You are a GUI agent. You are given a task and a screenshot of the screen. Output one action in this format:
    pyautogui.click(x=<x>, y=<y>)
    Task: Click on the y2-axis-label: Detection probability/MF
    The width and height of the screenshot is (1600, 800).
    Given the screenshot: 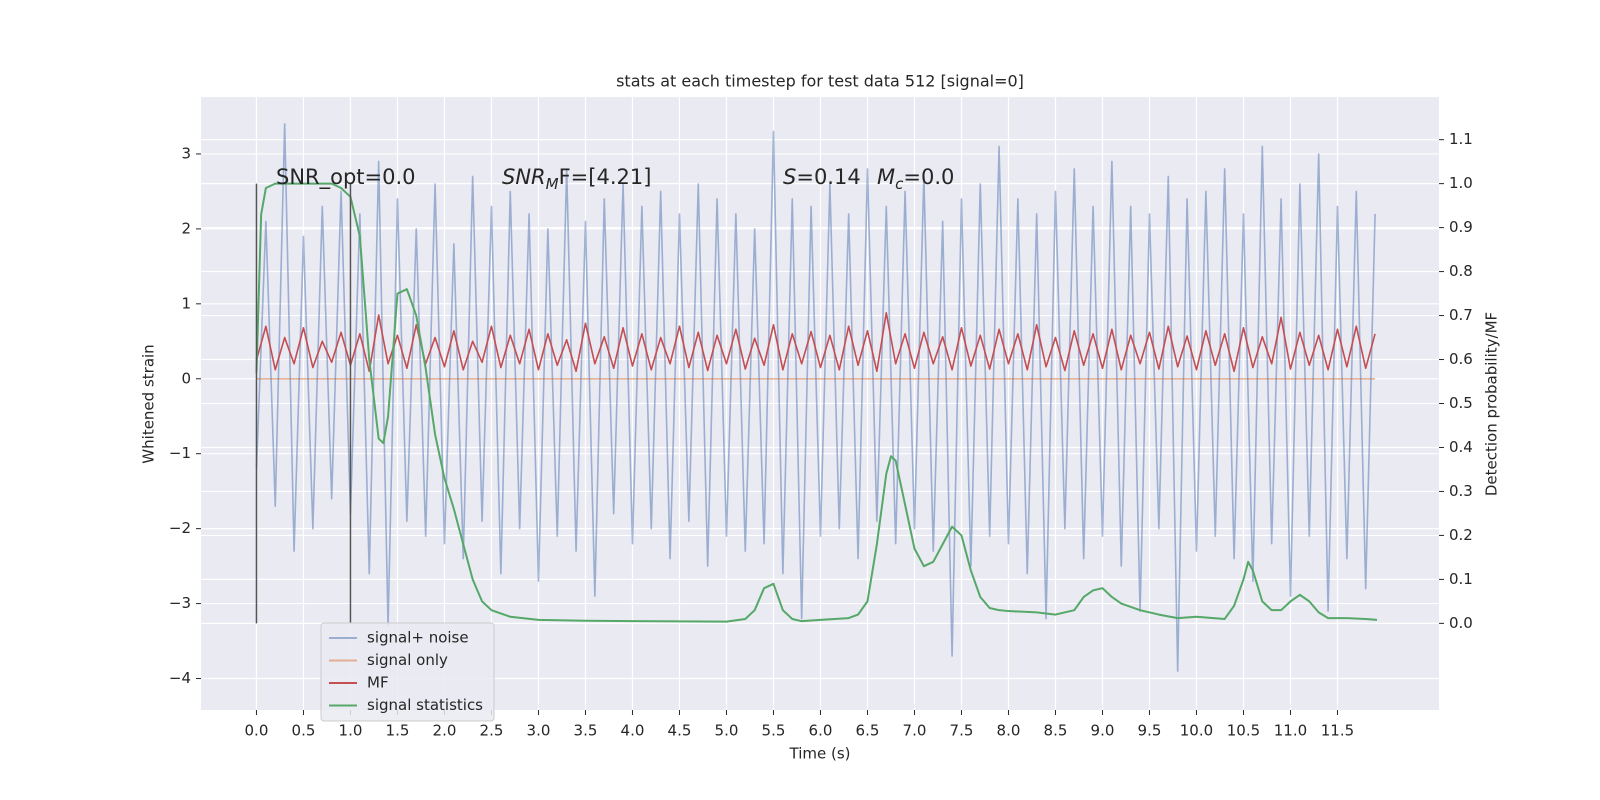 What is the action you would take?
    pyautogui.click(x=1492, y=404)
    